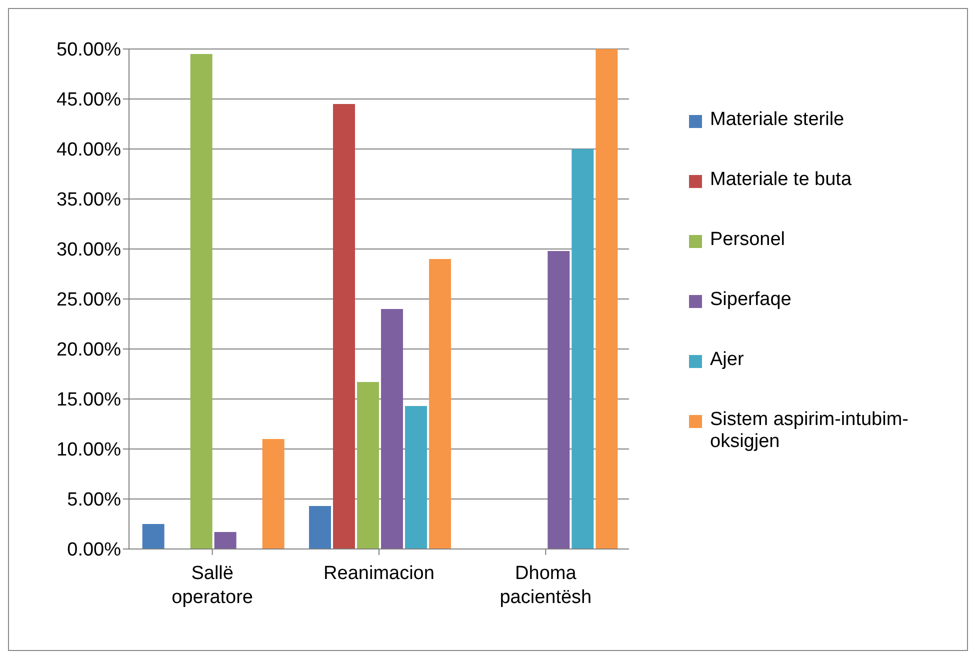 The height and width of the screenshot is (659, 976). I want to click on x-tick-label: Dhoma pacientësh, so click(546, 585).